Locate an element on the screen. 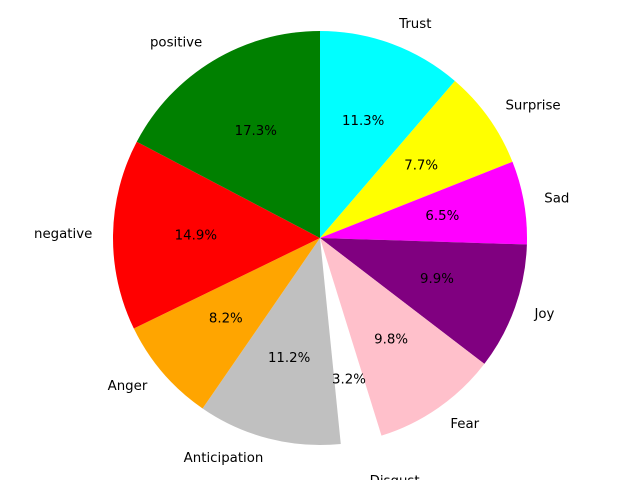 The image size is (640, 484). pie-percent-label-joy: 9.9% is located at coordinates (437, 279).